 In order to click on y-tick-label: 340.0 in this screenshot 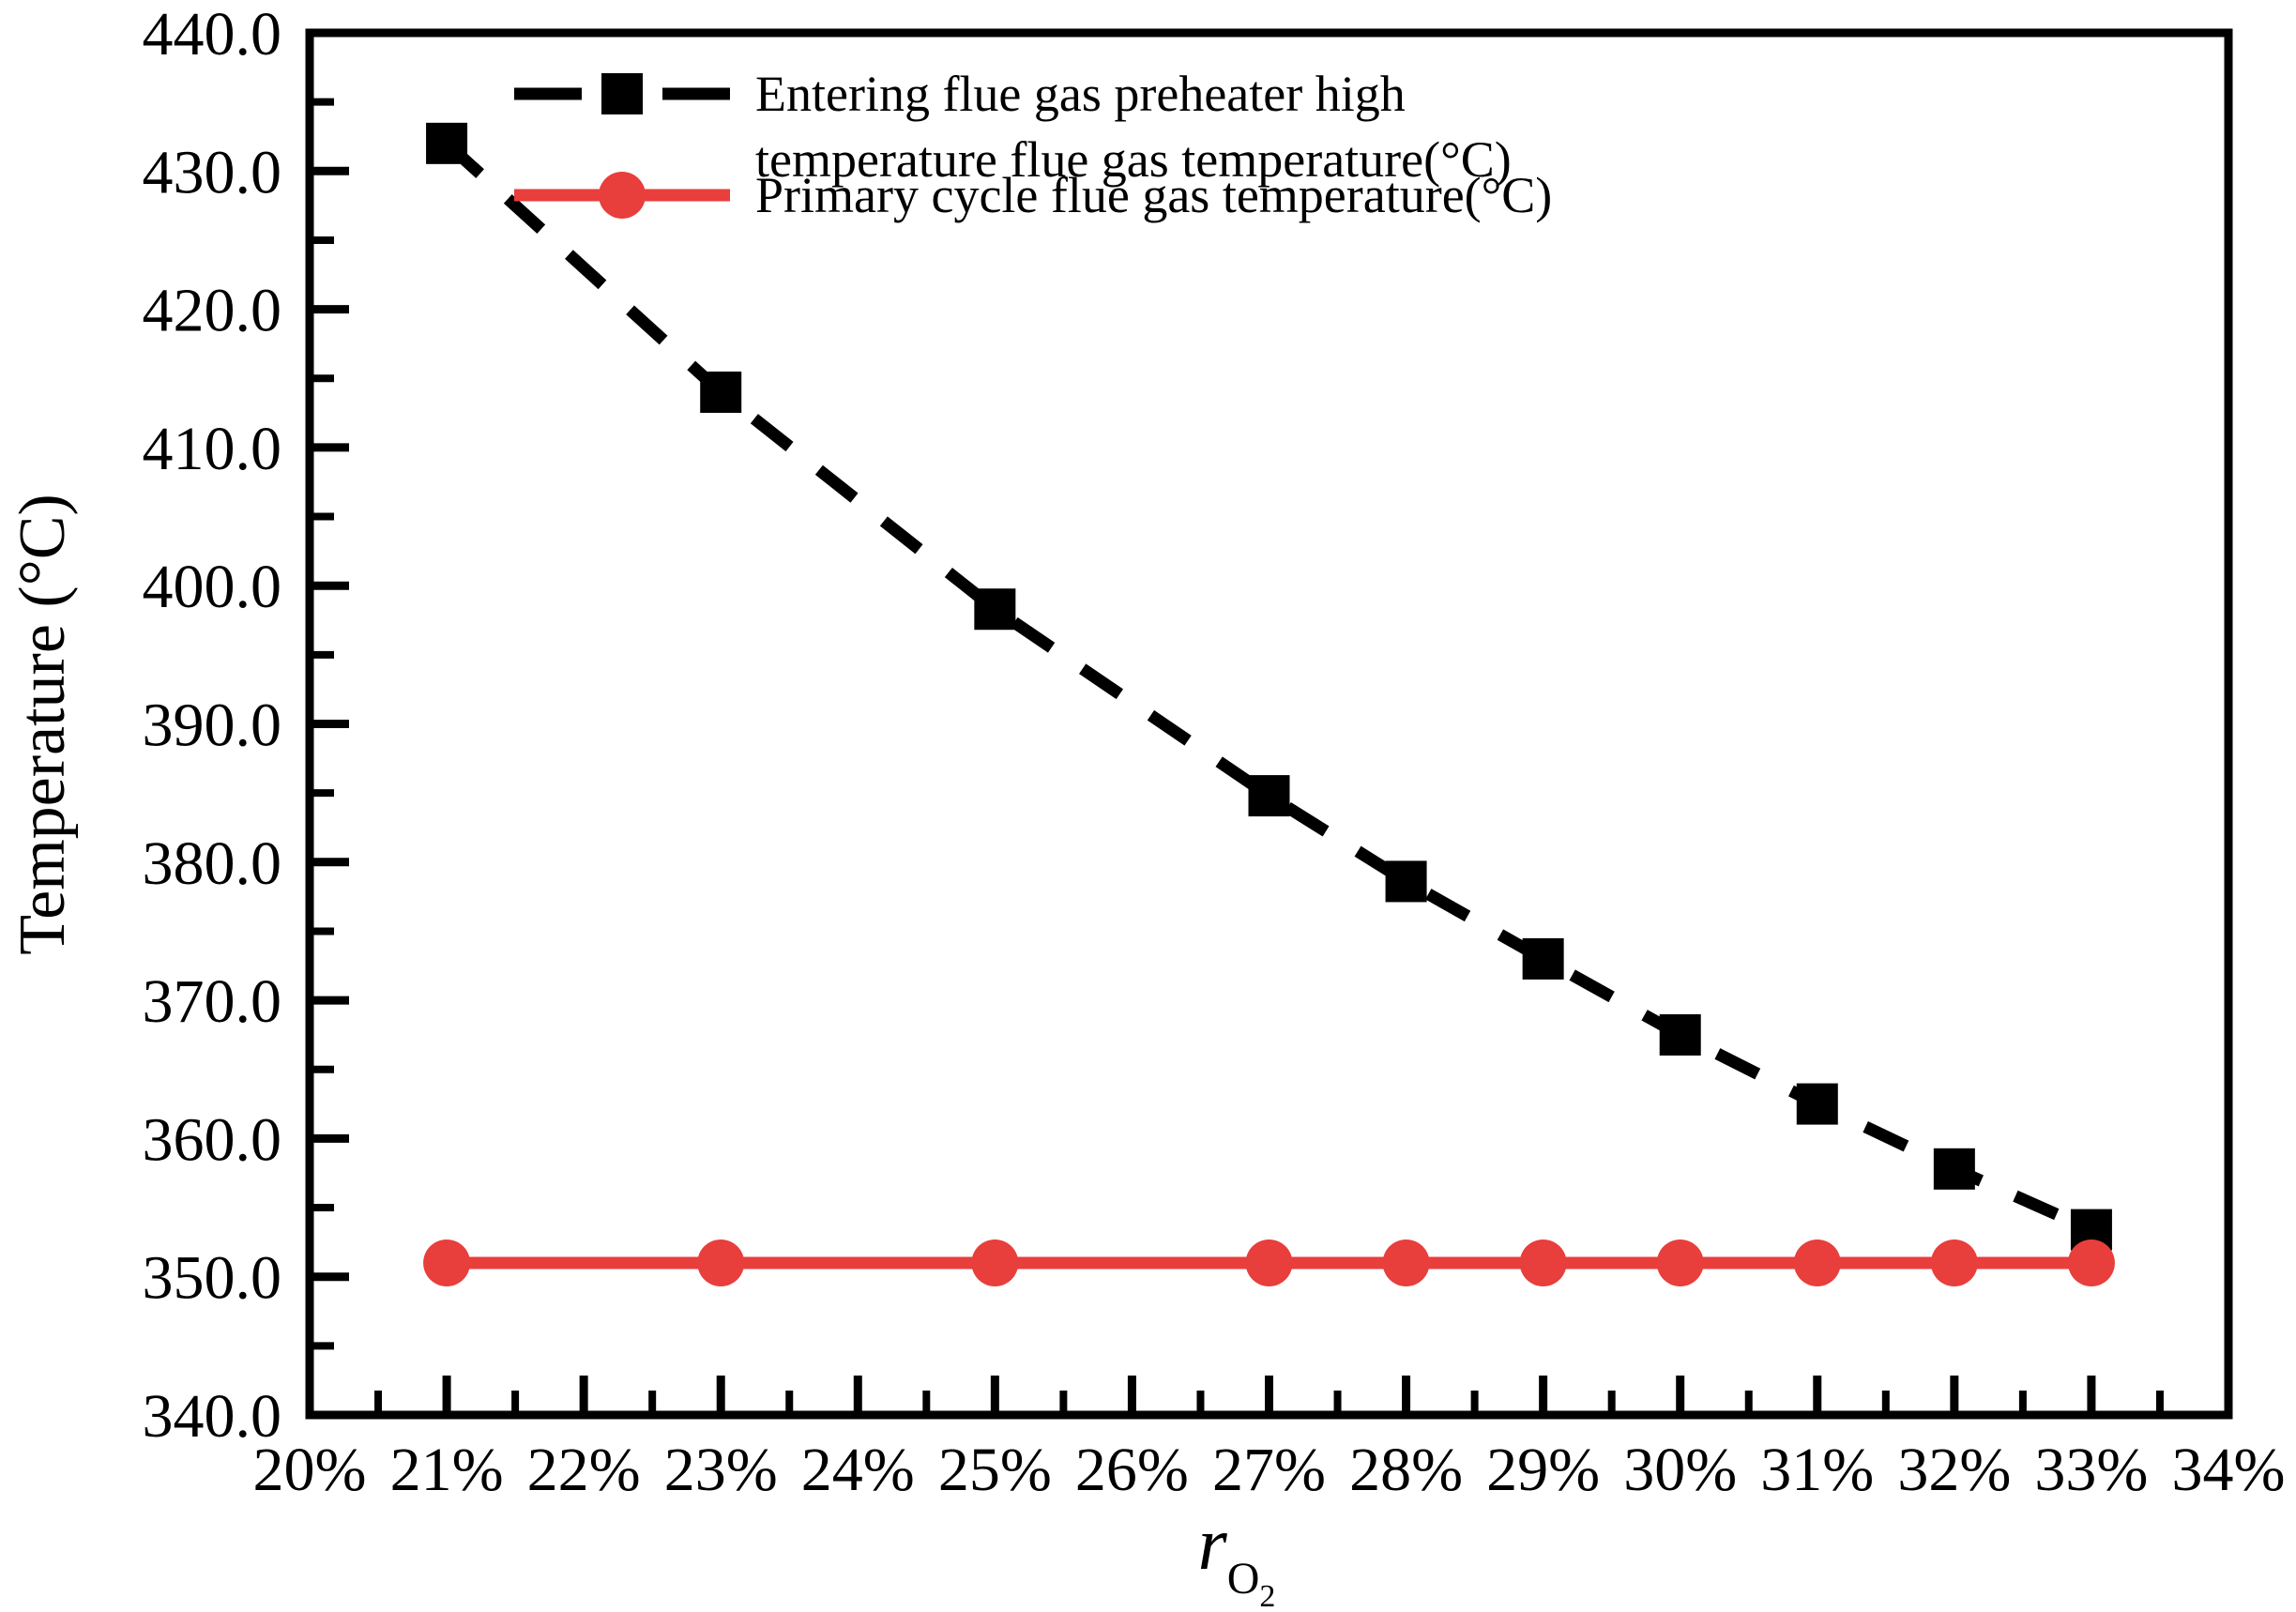, I will do `click(212, 1416)`.